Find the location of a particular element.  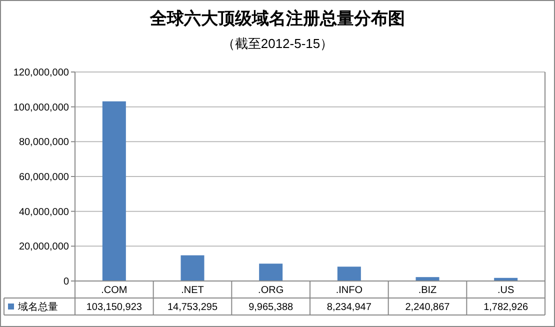

data-label: 2,240,867 is located at coordinates (427, 307).